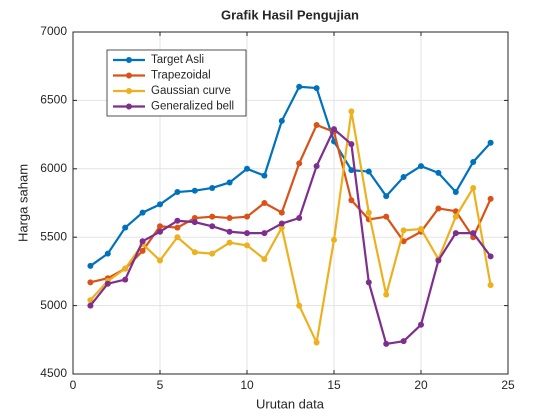 The height and width of the screenshot is (420, 560). Describe the element at coordinates (191, 91) in the screenshot. I see `legend-label: Gaussian curve` at that location.